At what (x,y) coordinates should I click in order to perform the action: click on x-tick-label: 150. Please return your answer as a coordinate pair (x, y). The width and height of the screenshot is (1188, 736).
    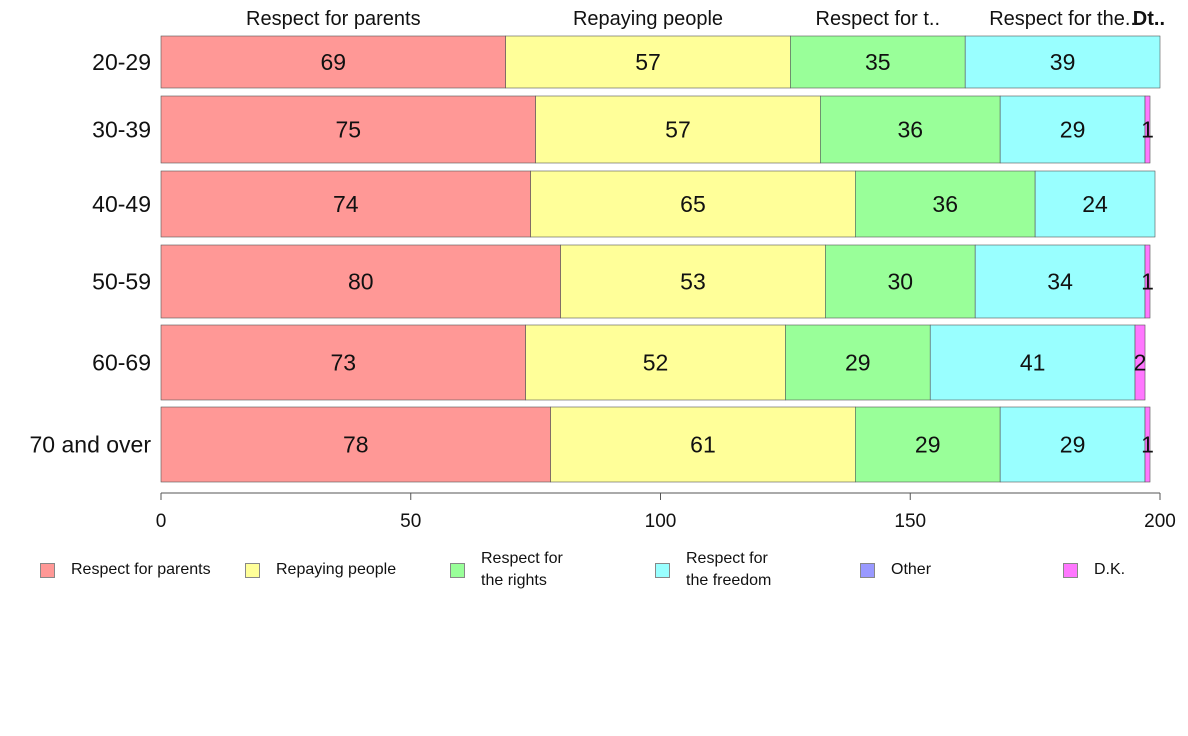
    Looking at the image, I should click on (910, 521).